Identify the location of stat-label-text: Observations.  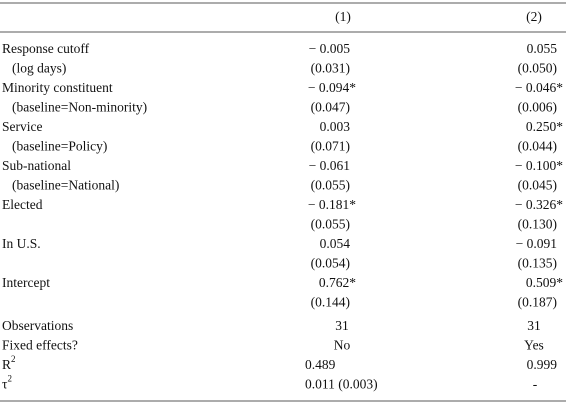
(37, 325).